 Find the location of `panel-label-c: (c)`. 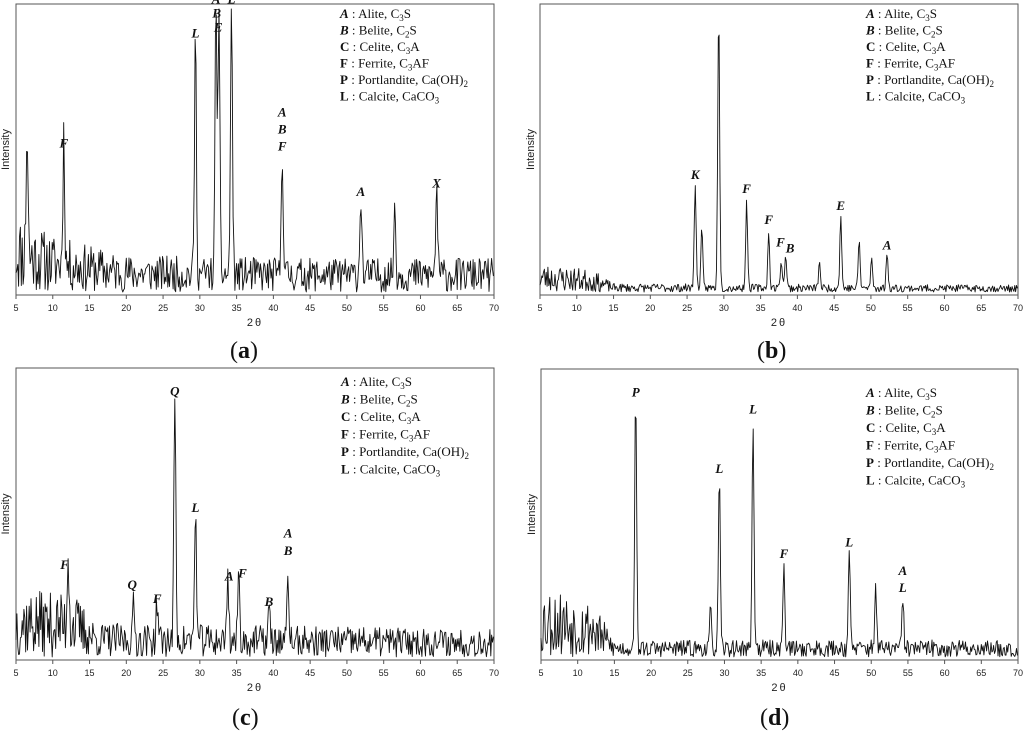

panel-label-c: (c) is located at coordinates (245, 718).